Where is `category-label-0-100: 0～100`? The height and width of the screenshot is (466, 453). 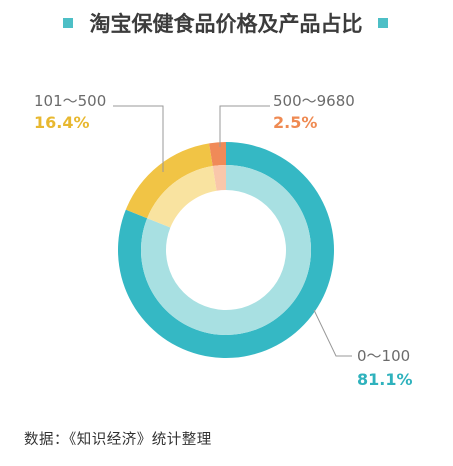
category-label-0-100: 0～100 is located at coordinates (383, 356).